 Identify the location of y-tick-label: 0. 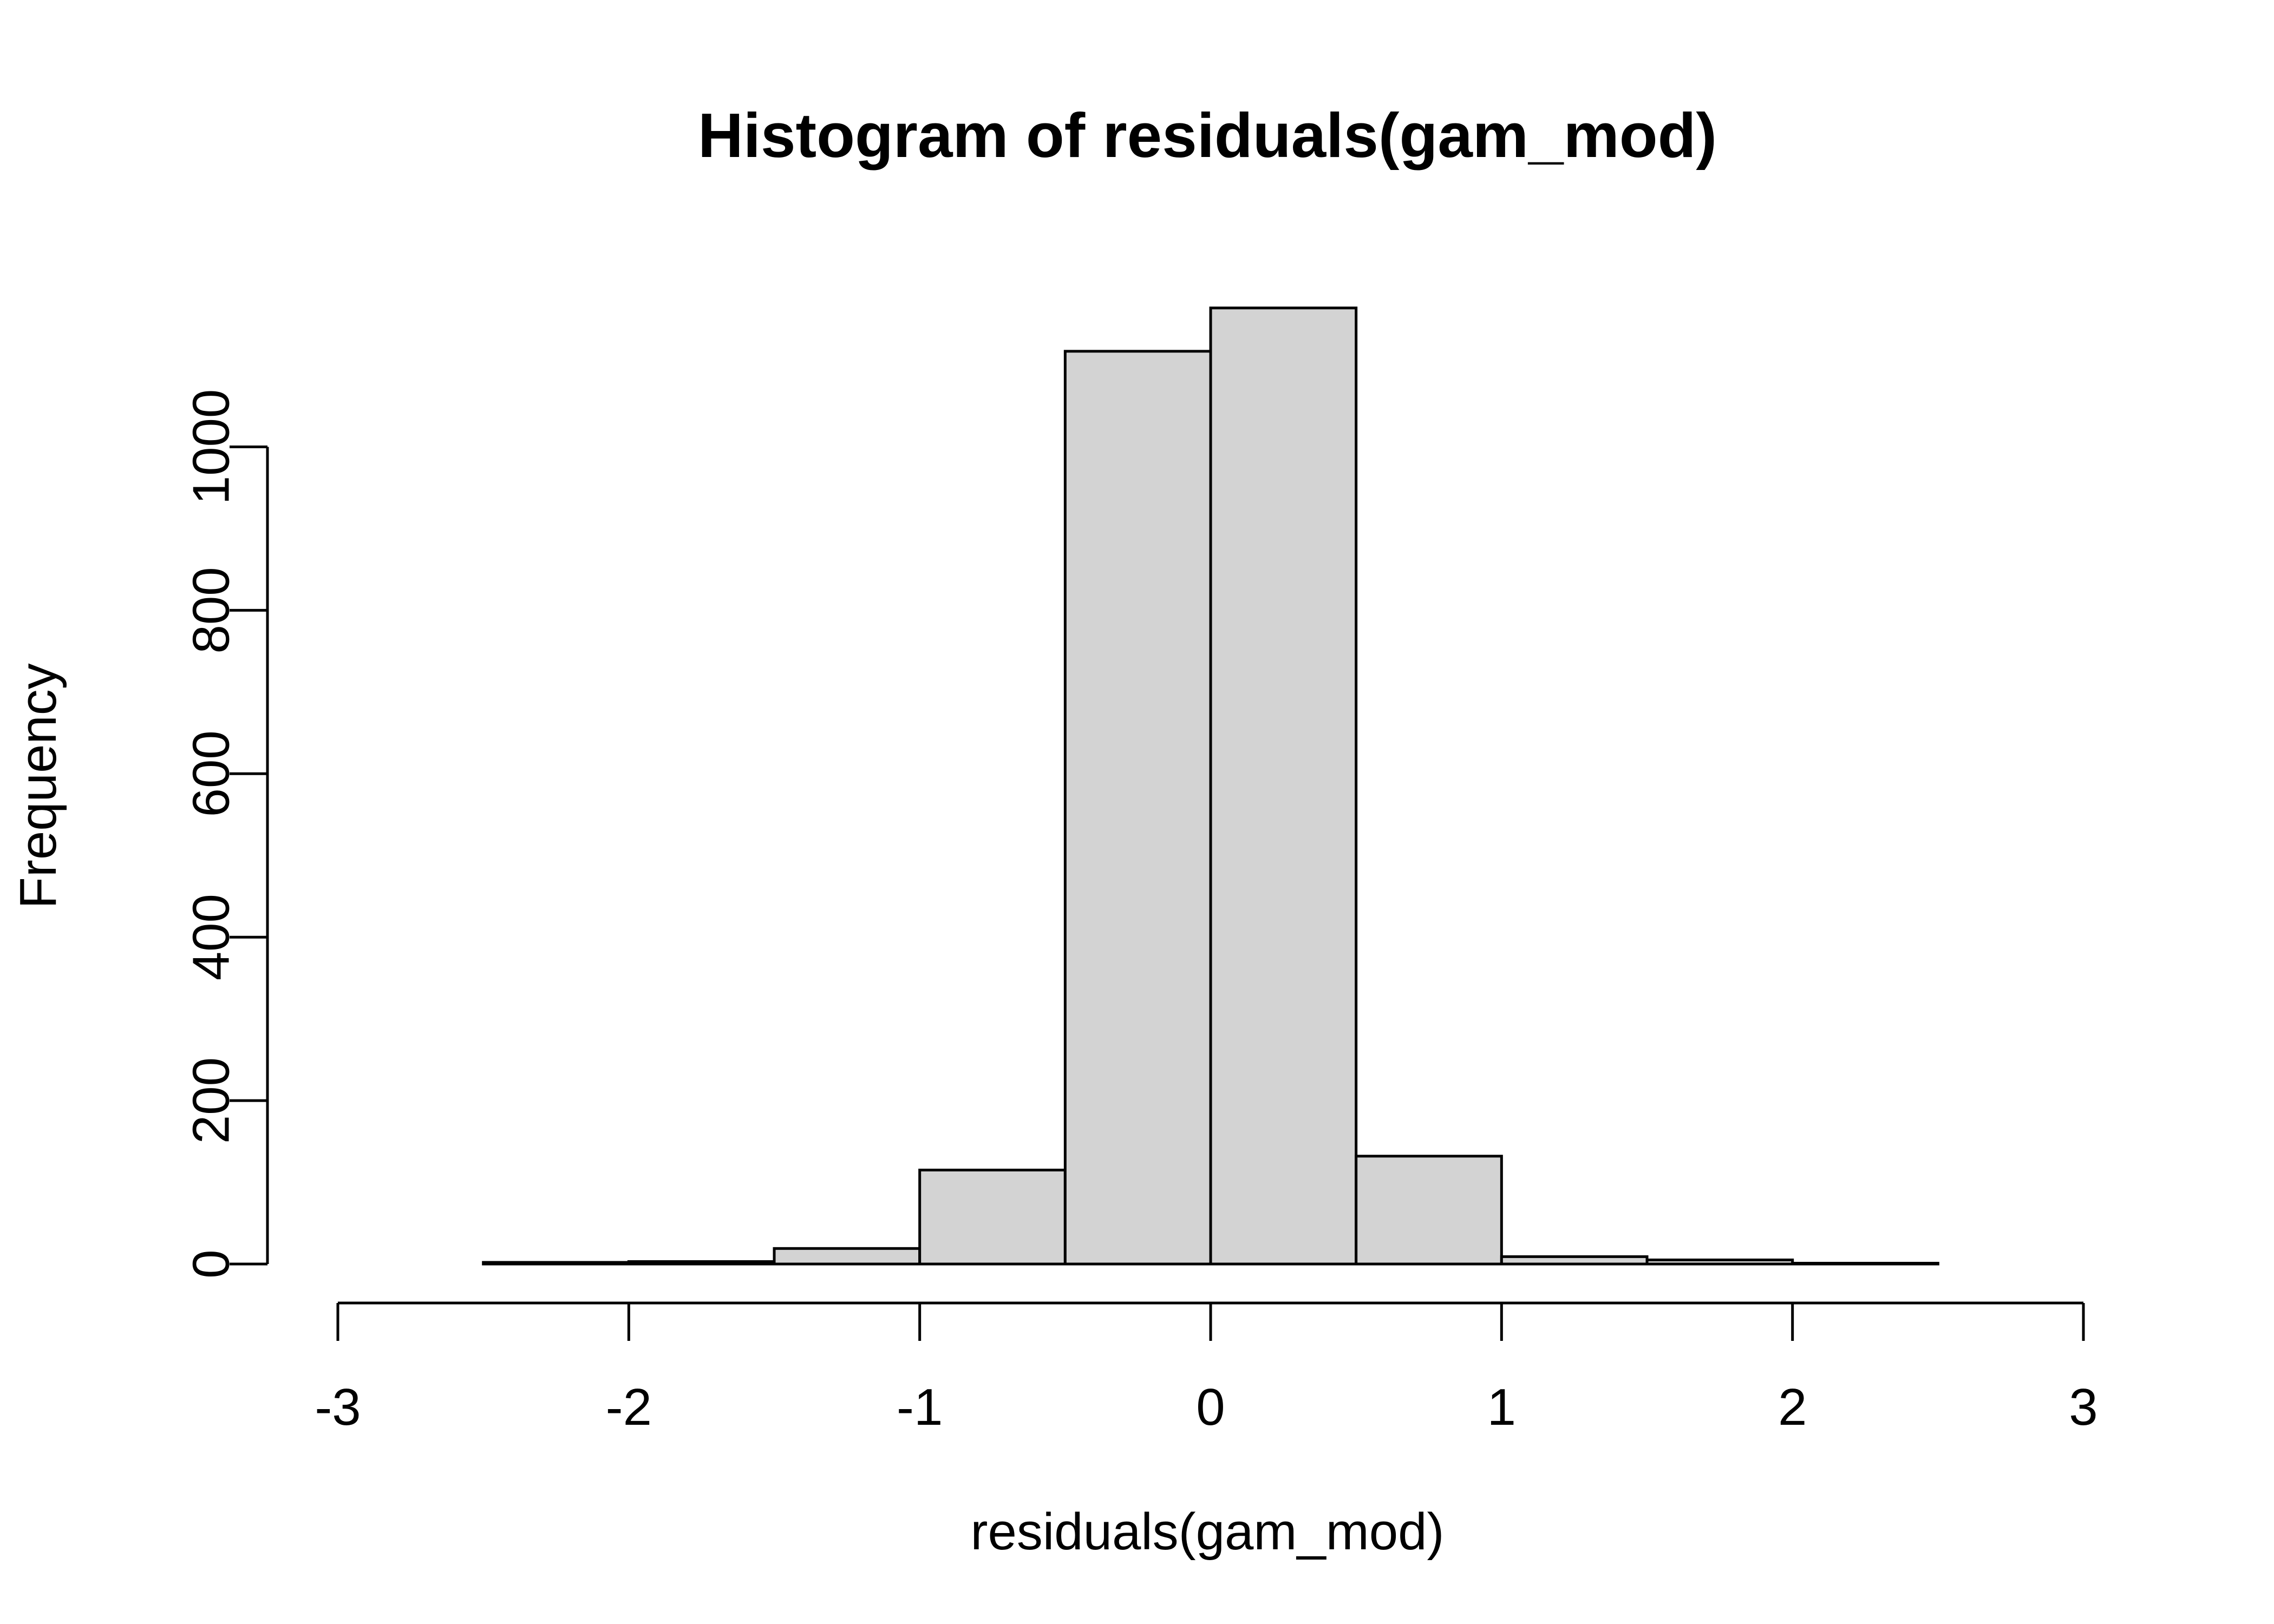
(211, 1263).